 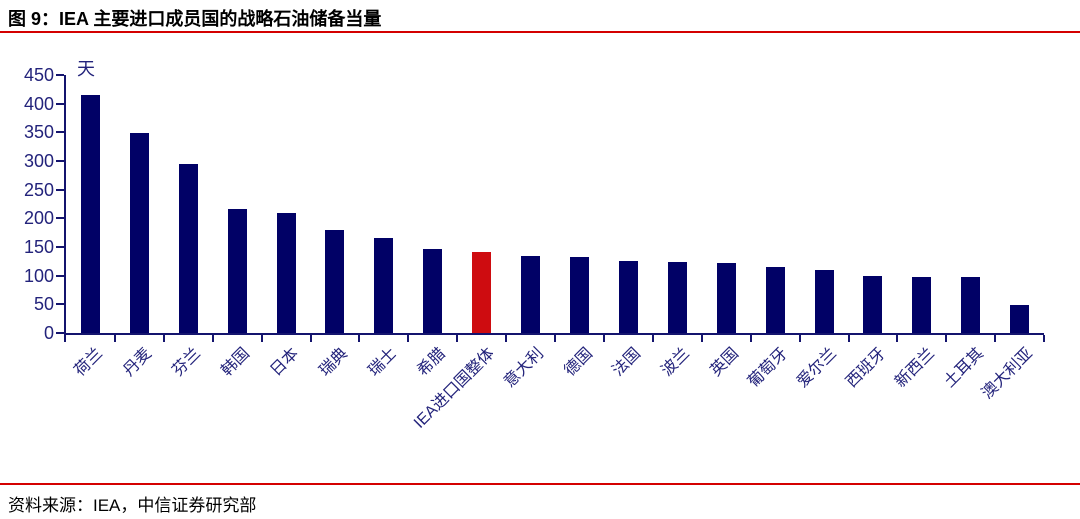 What do you see at coordinates (540, 32) in the screenshot?
I see `title-underline-rule` at bounding box center [540, 32].